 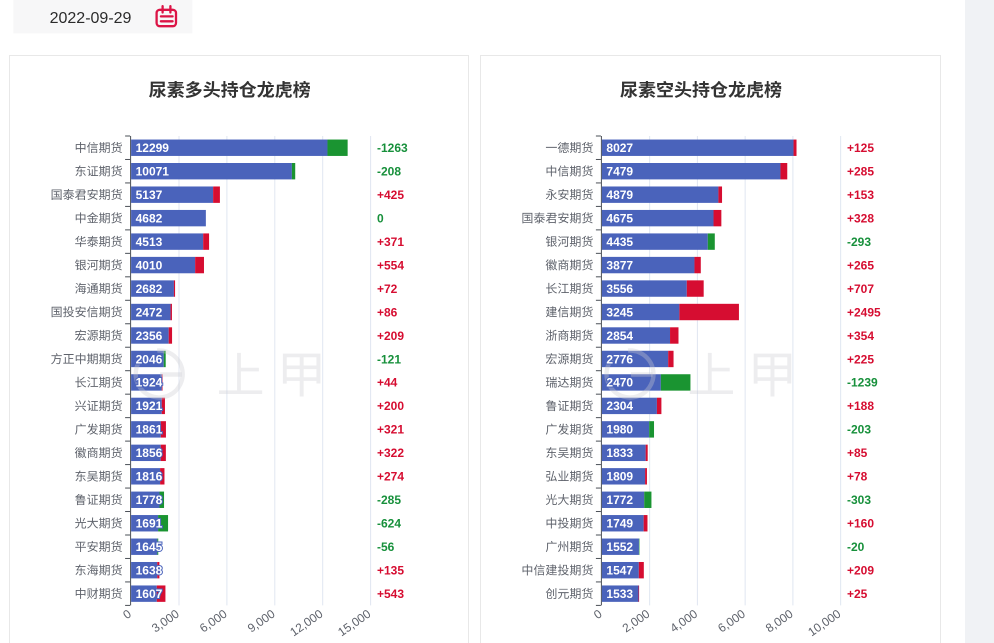 I want to click on svg-text: 1638, so click(x=149, y=570).